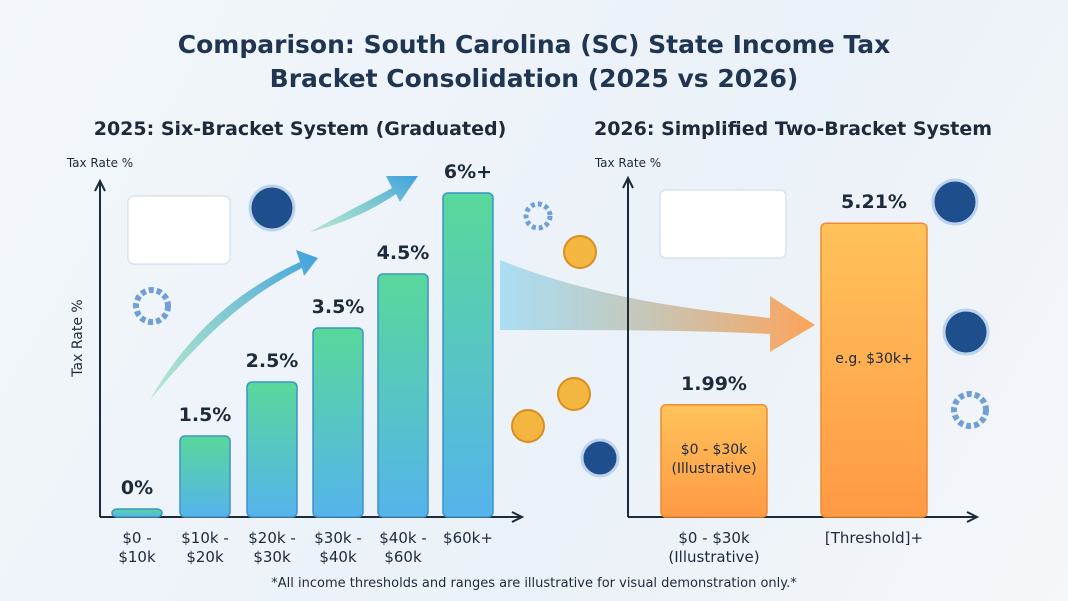  What do you see at coordinates (874, 538) in the screenshot?
I see `x-tick-label: [Threshold]+` at bounding box center [874, 538].